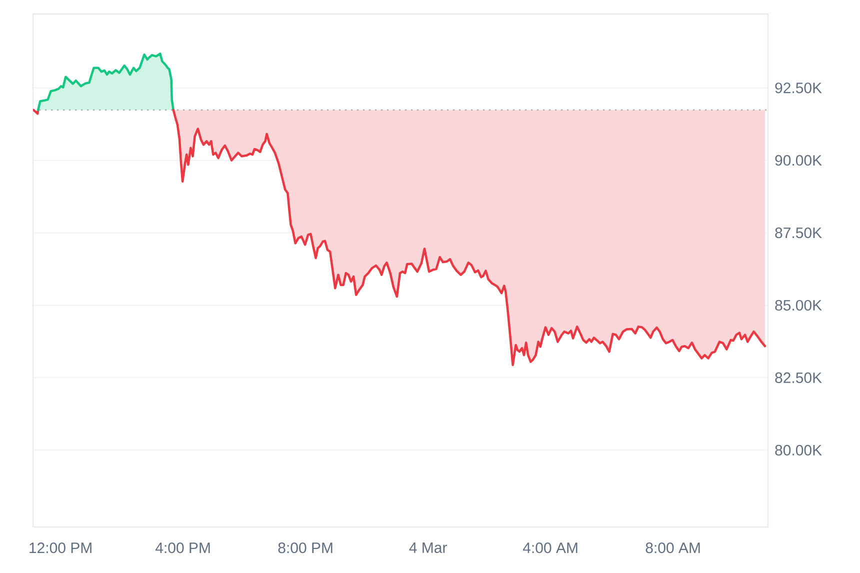 This screenshot has height=573, width=860. What do you see at coordinates (673, 548) in the screenshot?
I see `x-tick-label: 8:00 AM` at bounding box center [673, 548].